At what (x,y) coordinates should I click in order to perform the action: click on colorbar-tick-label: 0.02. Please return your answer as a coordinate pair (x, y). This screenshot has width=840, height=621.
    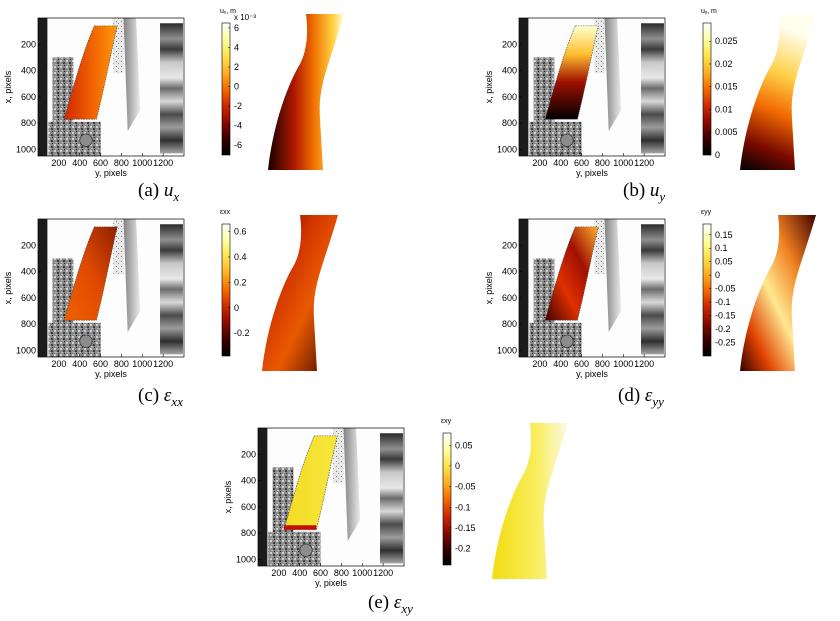
    Looking at the image, I should click on (724, 64).